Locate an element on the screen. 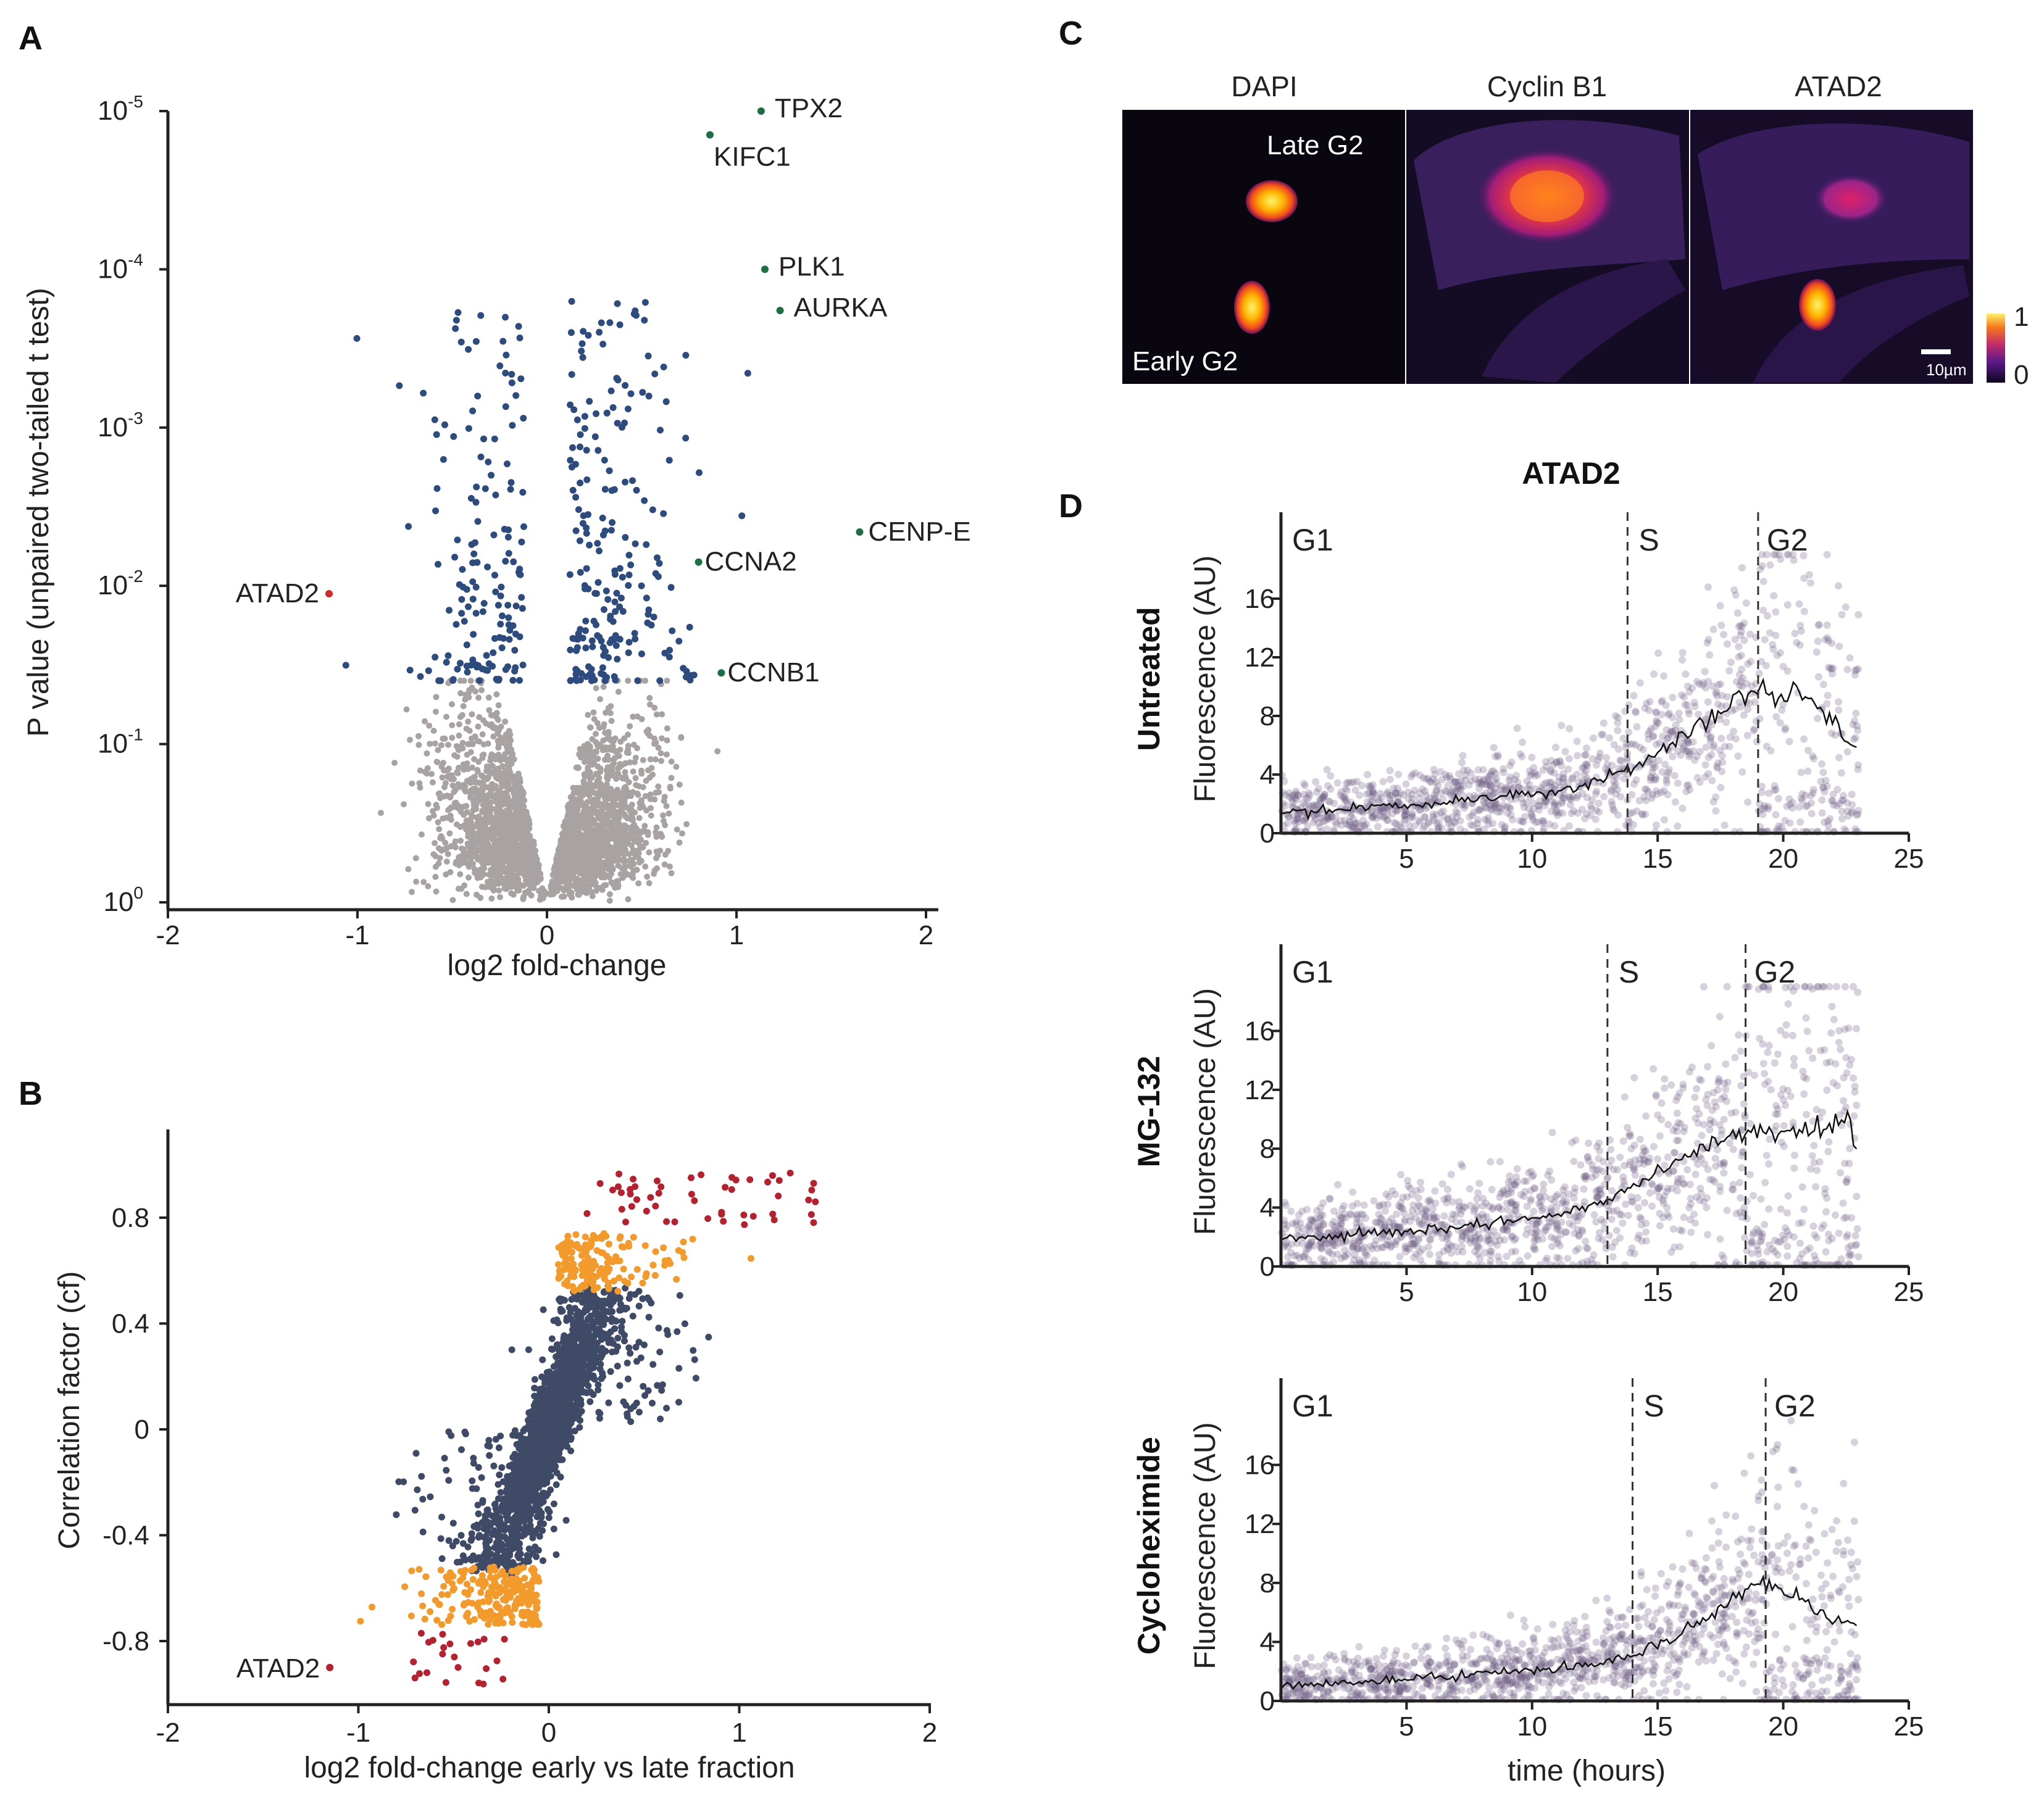 This screenshot has height=1804, width=2044. volcano-point-kifc1 is located at coordinates (710, 135).